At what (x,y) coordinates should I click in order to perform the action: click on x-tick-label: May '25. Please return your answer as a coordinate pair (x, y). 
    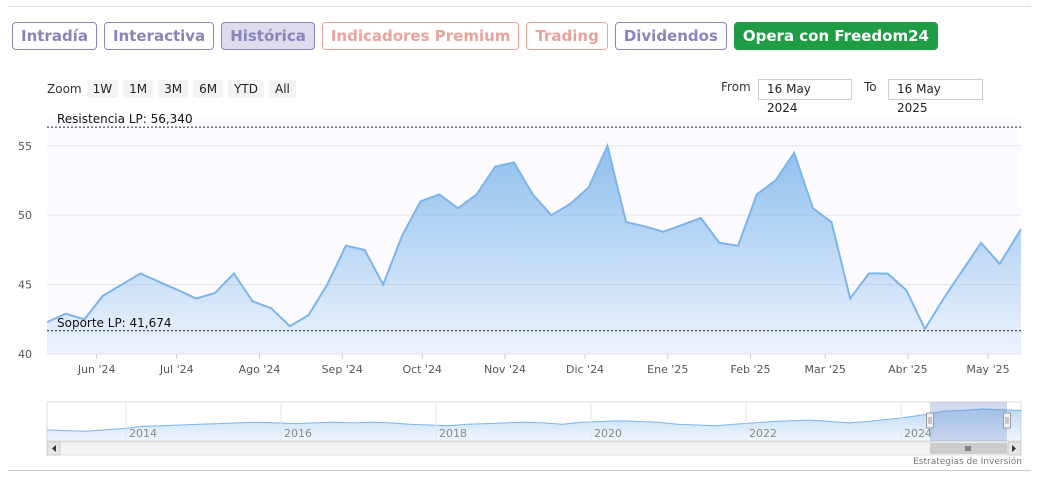
    Looking at the image, I should click on (987, 369).